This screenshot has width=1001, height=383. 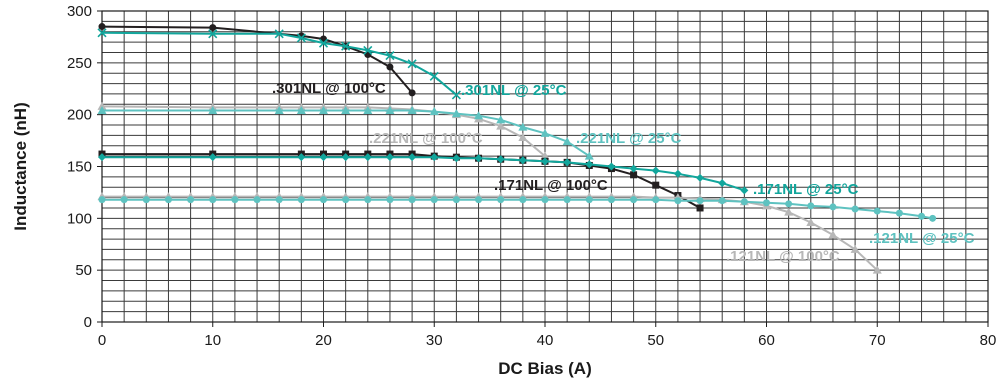 I want to click on y-tick-label: 250, so click(x=79, y=63).